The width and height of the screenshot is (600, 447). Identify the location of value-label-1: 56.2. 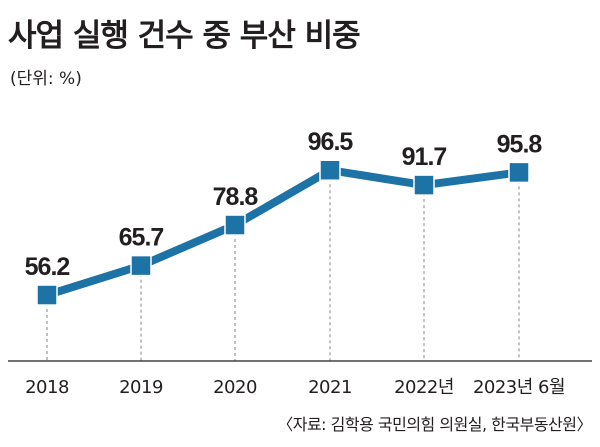
(47, 267).